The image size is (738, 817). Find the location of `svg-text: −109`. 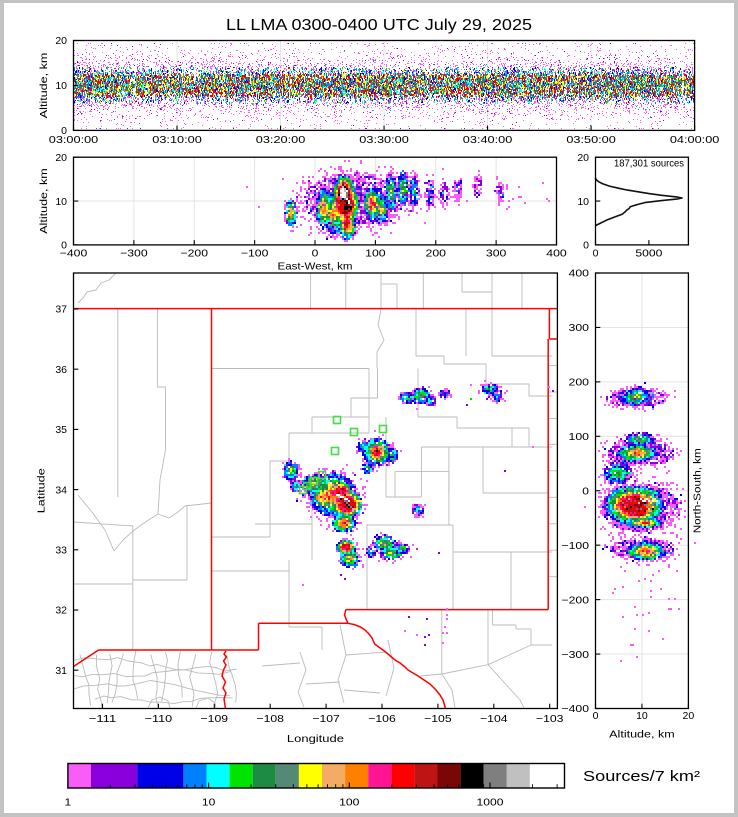

svg-text: −109 is located at coordinates (215, 719).